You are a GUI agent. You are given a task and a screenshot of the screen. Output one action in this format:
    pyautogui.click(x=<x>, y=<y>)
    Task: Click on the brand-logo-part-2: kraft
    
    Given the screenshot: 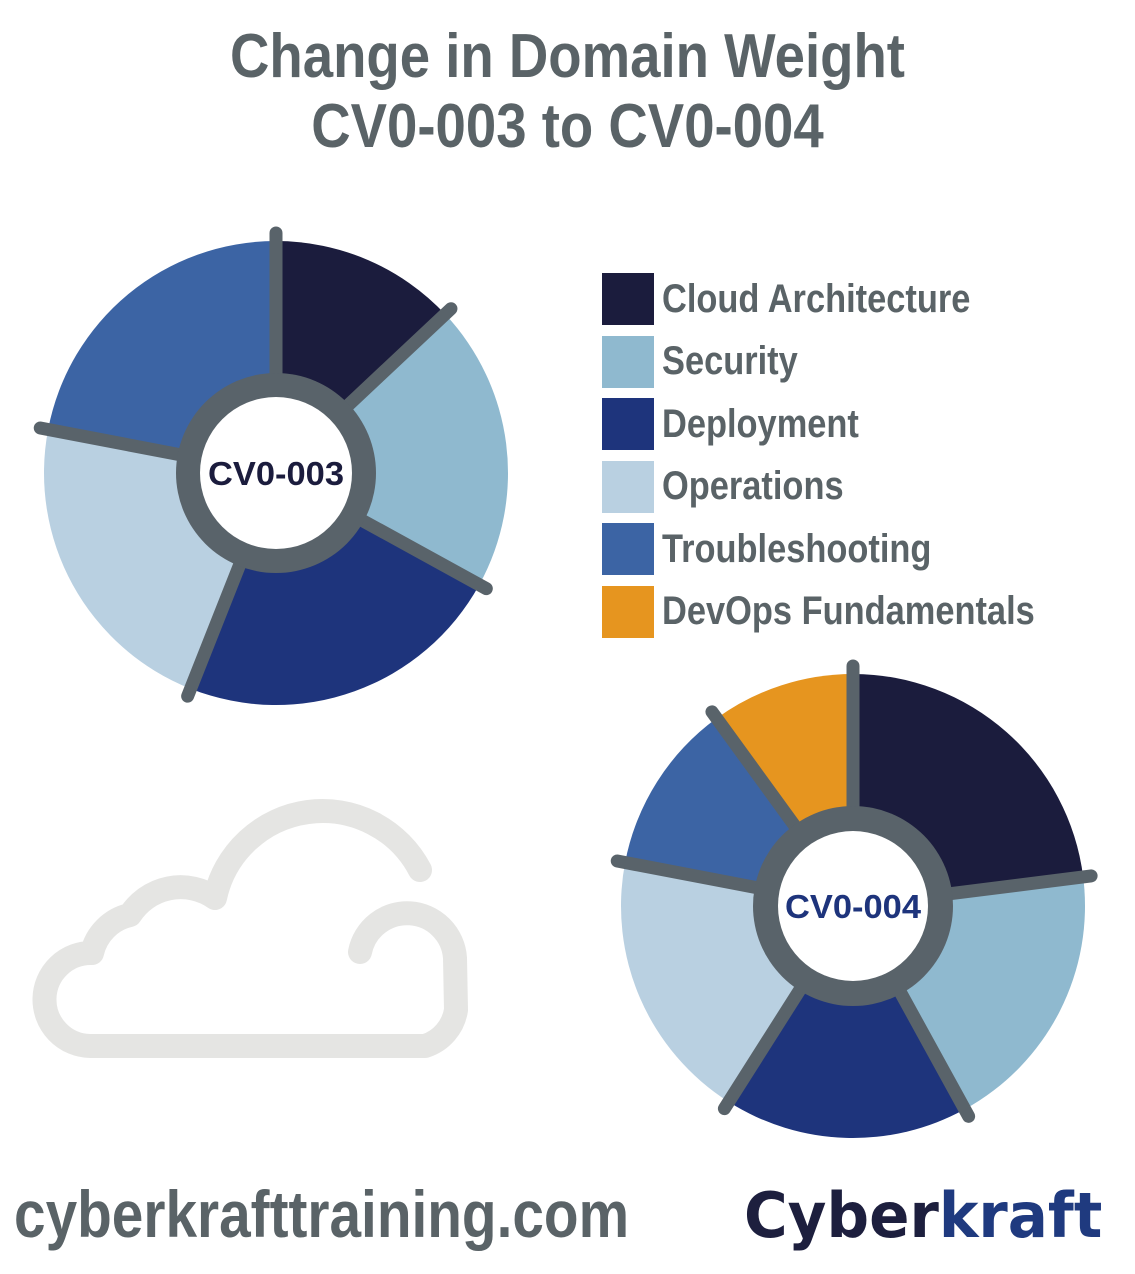 What is the action you would take?
    pyautogui.click(x=1020, y=1215)
    